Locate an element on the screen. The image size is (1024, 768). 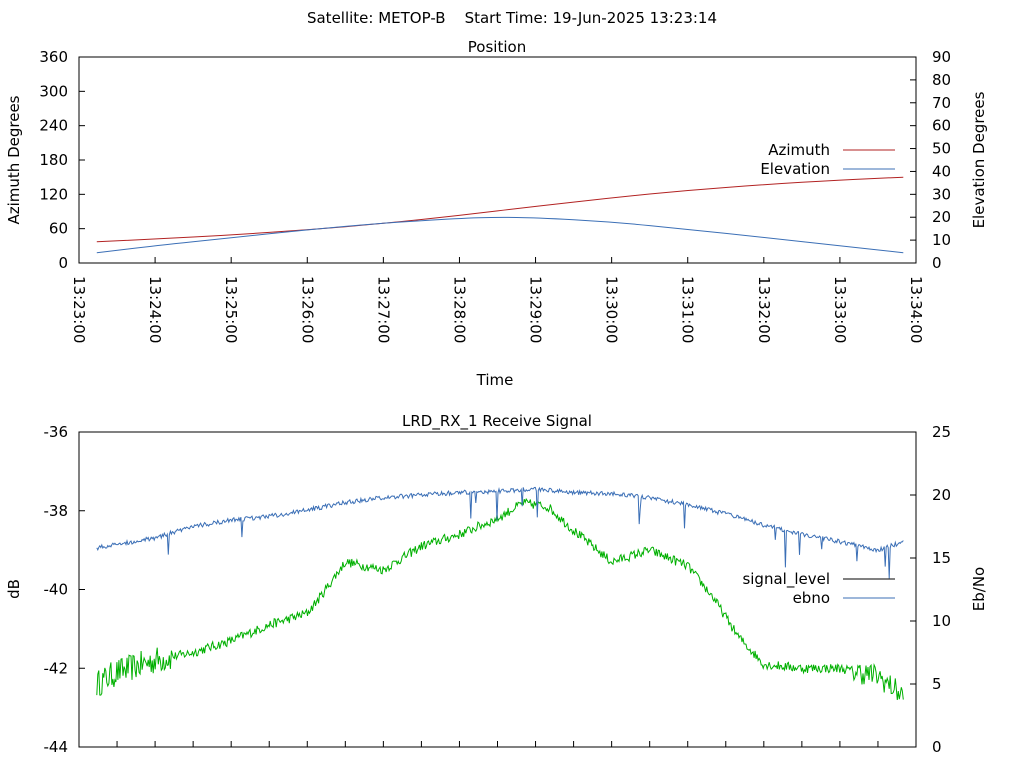
position-y-axis-label: Azimuth Degrees is located at coordinates (14, 159).